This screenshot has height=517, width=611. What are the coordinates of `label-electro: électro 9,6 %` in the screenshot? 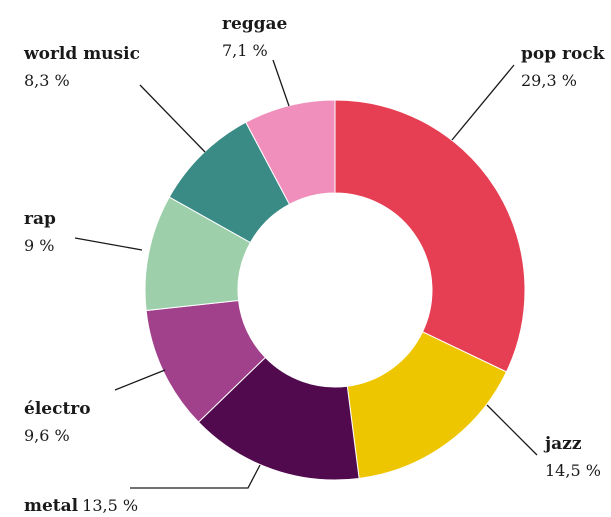 It's located at (57, 422).